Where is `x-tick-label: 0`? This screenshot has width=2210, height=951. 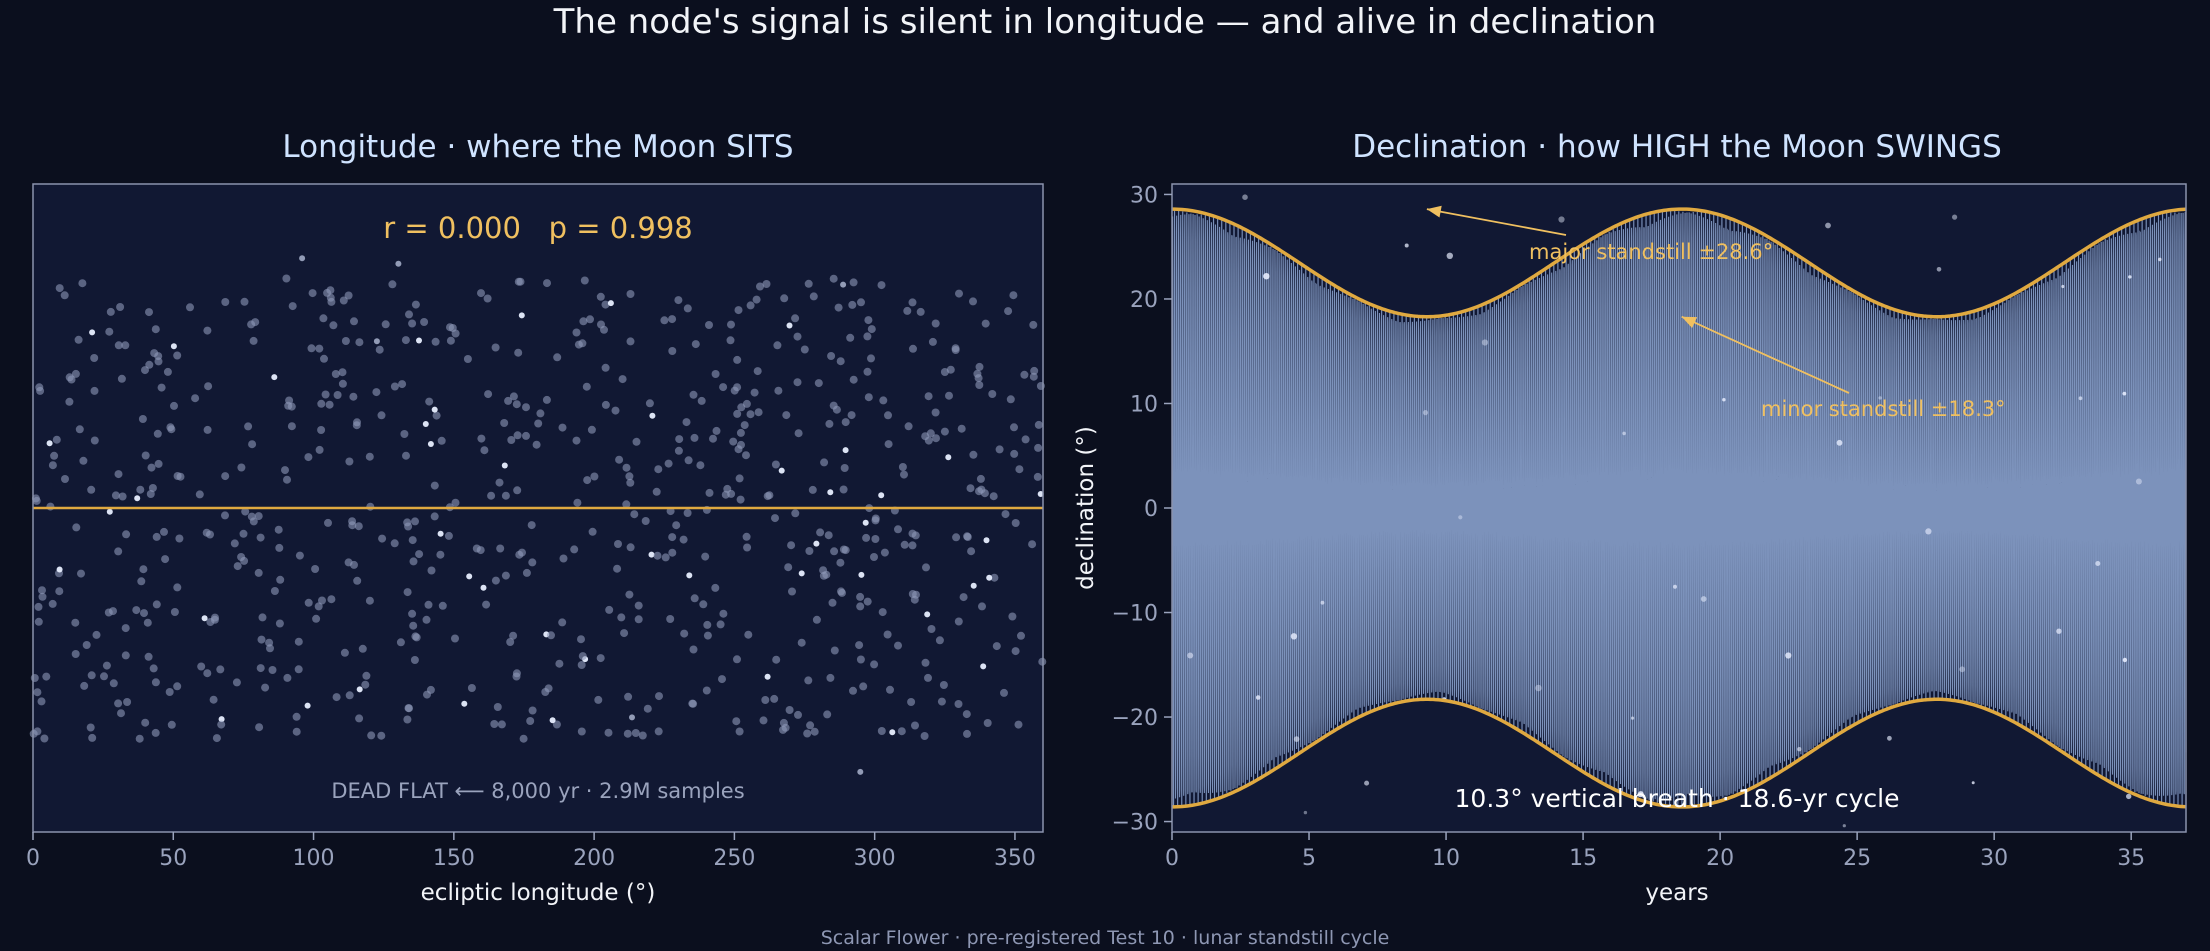 x-tick-label: 0 is located at coordinates (1172, 858).